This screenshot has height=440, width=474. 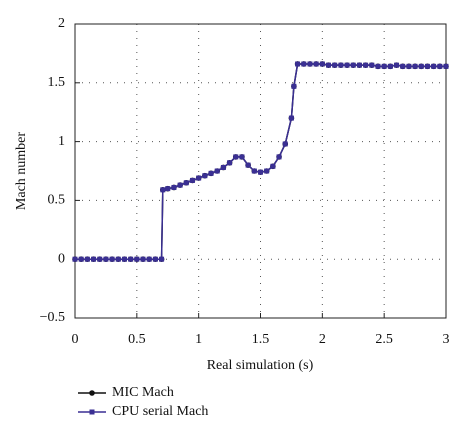 What do you see at coordinates (75, 339) in the screenshot?
I see `x-tick-label: 0` at bounding box center [75, 339].